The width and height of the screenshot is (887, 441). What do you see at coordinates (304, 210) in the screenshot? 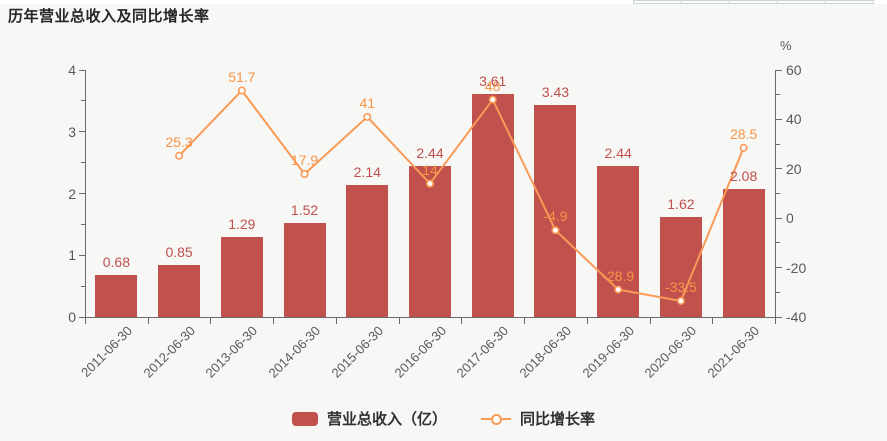
I see `bar-data-label: 1.52` at bounding box center [304, 210].